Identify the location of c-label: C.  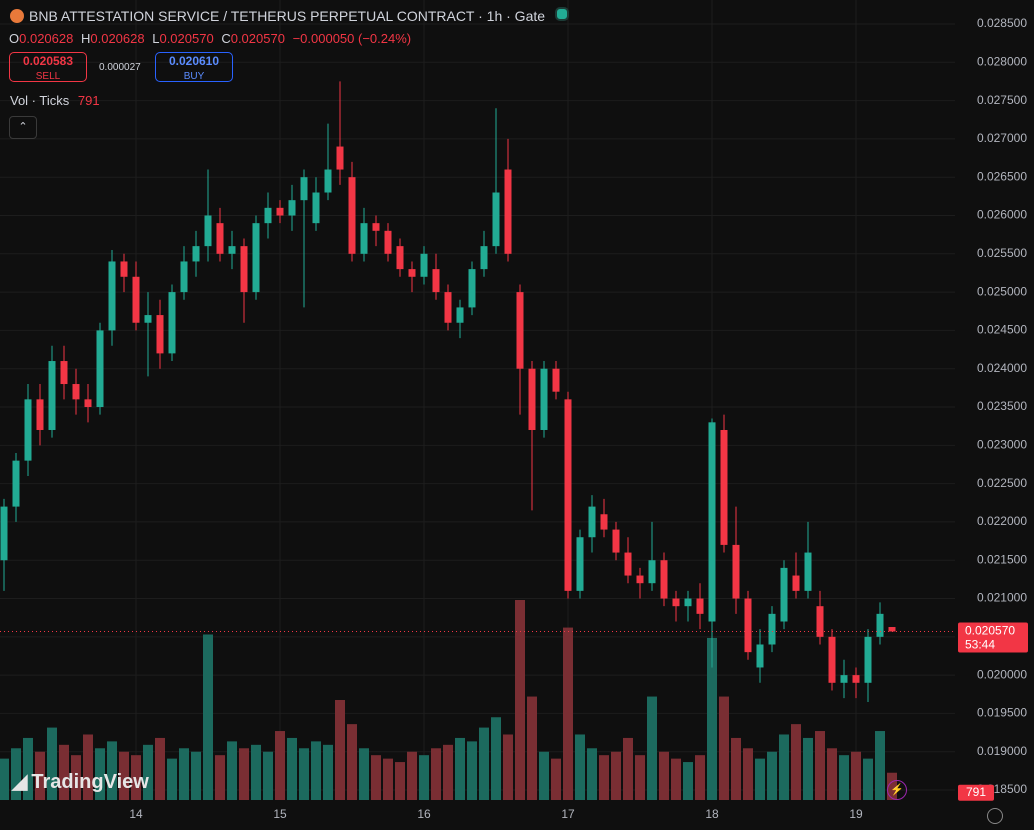
(226, 38).